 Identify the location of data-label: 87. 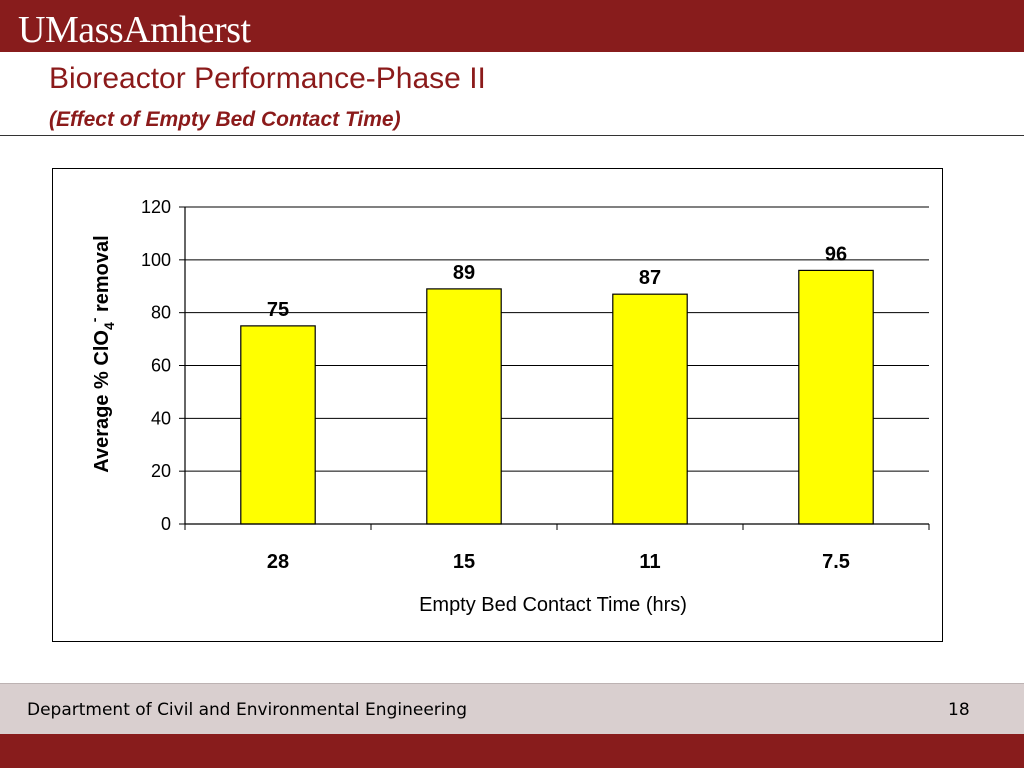
(650, 278).